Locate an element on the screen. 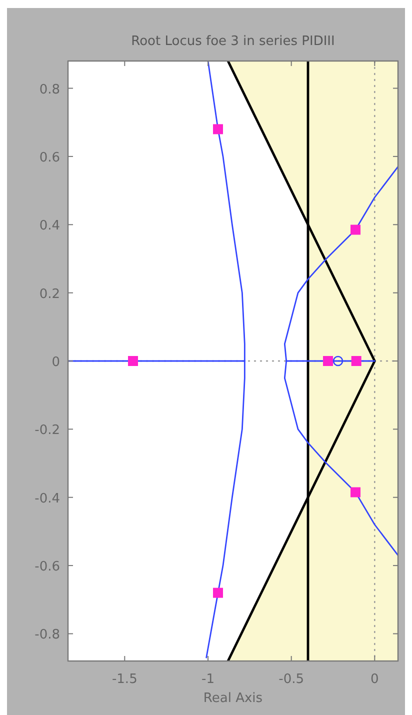  y-tick-label: 0.2 is located at coordinates (49, 294).